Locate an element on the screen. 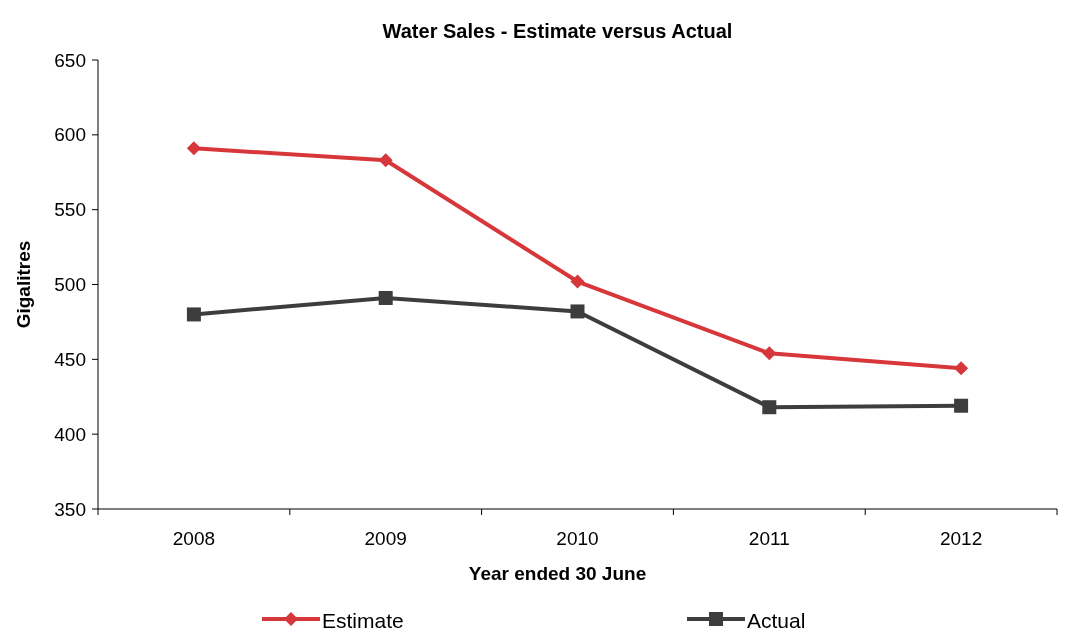 Image resolution: width=1069 pixels, height=636 pixels. x-tick-label: 2009 is located at coordinates (385, 538).